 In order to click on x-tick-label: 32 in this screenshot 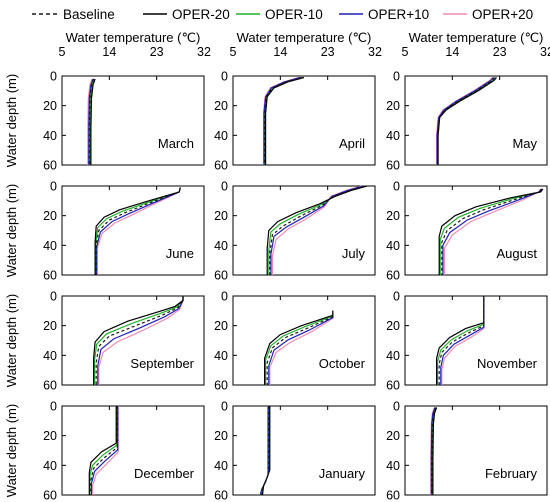, I will do `click(375, 52)`.